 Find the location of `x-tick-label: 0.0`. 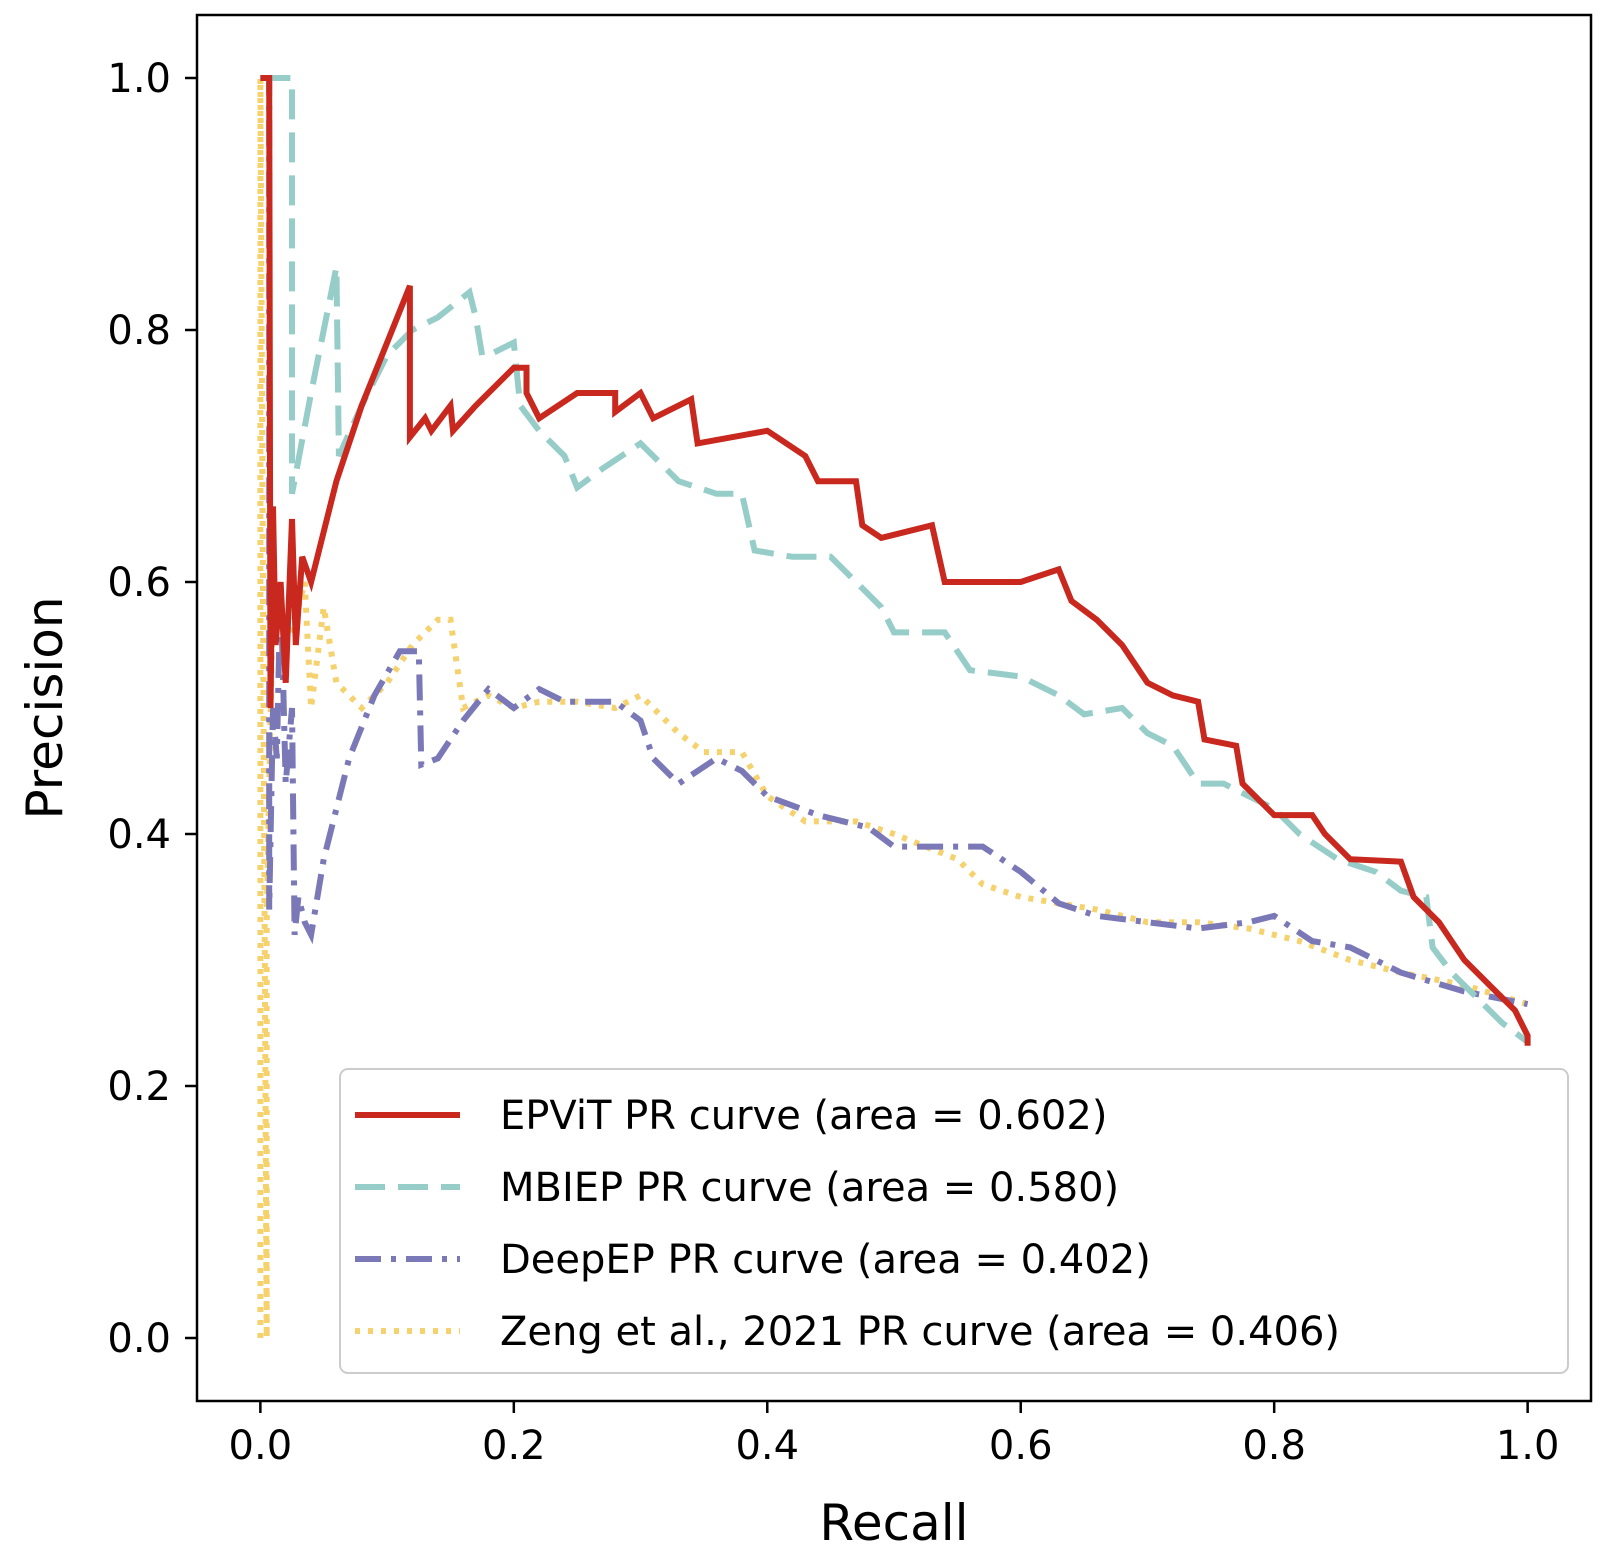

x-tick-label: 0.0 is located at coordinates (261, 1446).